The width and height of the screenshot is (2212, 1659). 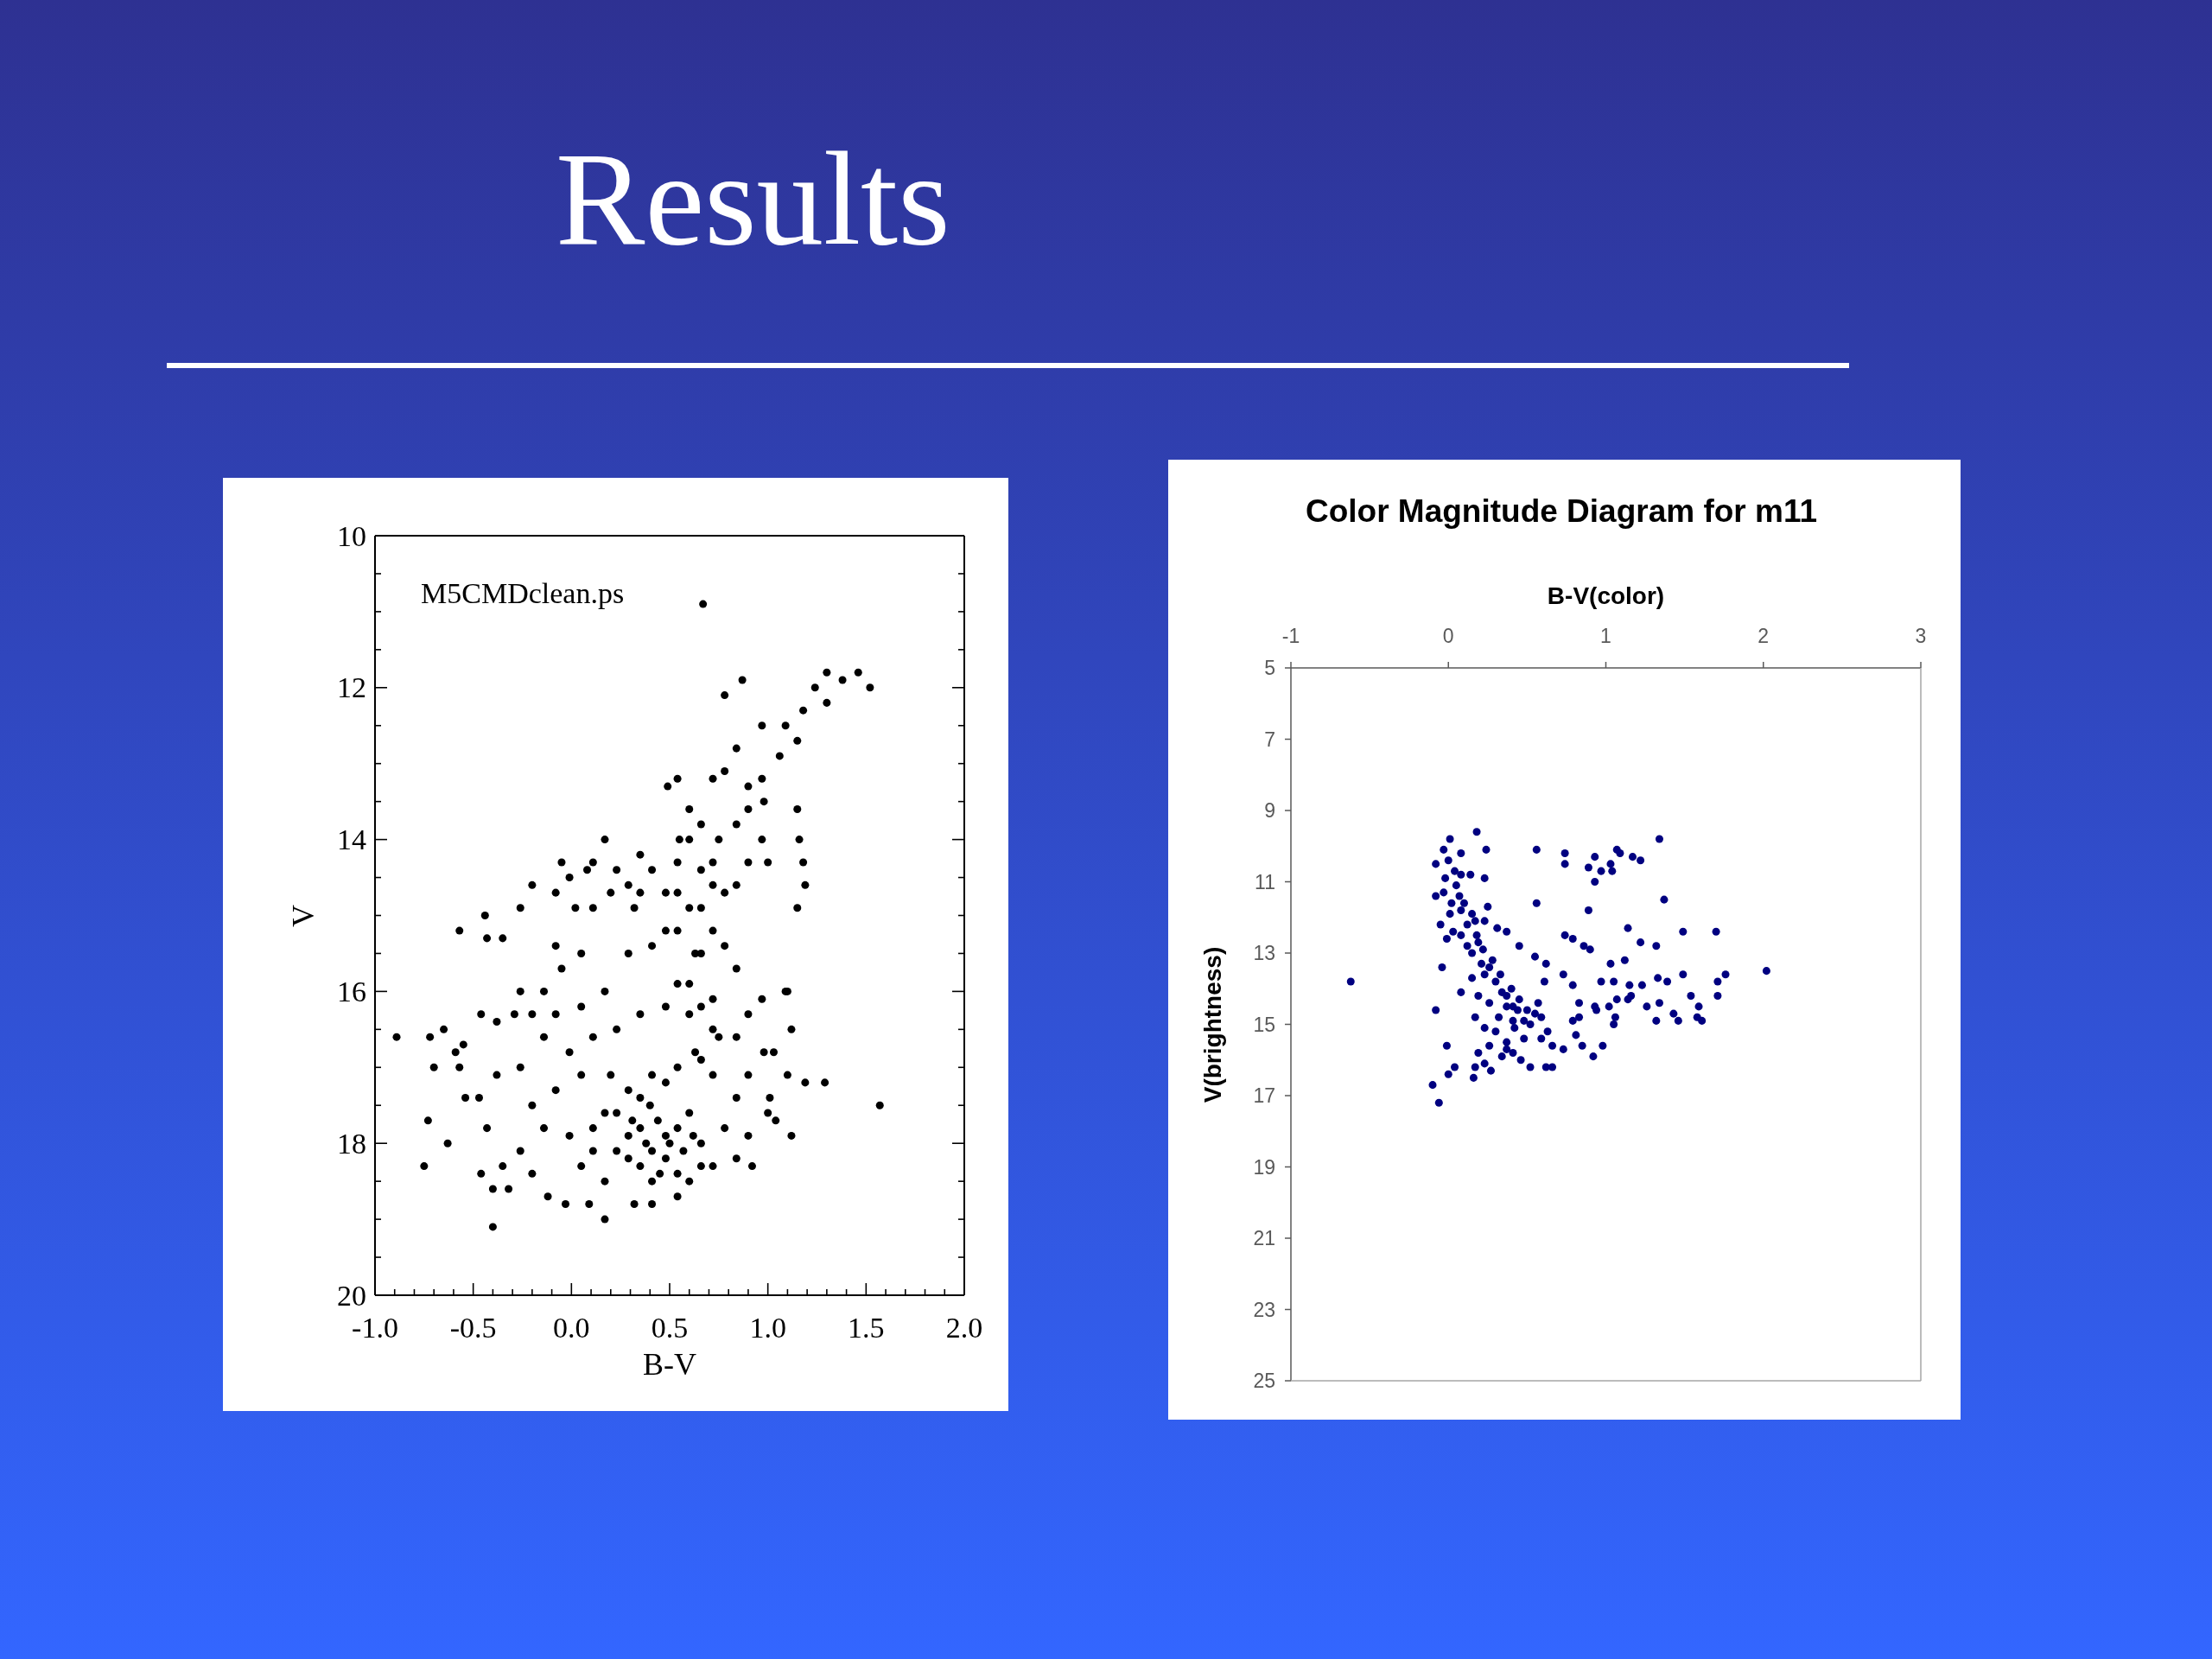 I want to click on y-tick-label: 17, so click(x=1264, y=1095).